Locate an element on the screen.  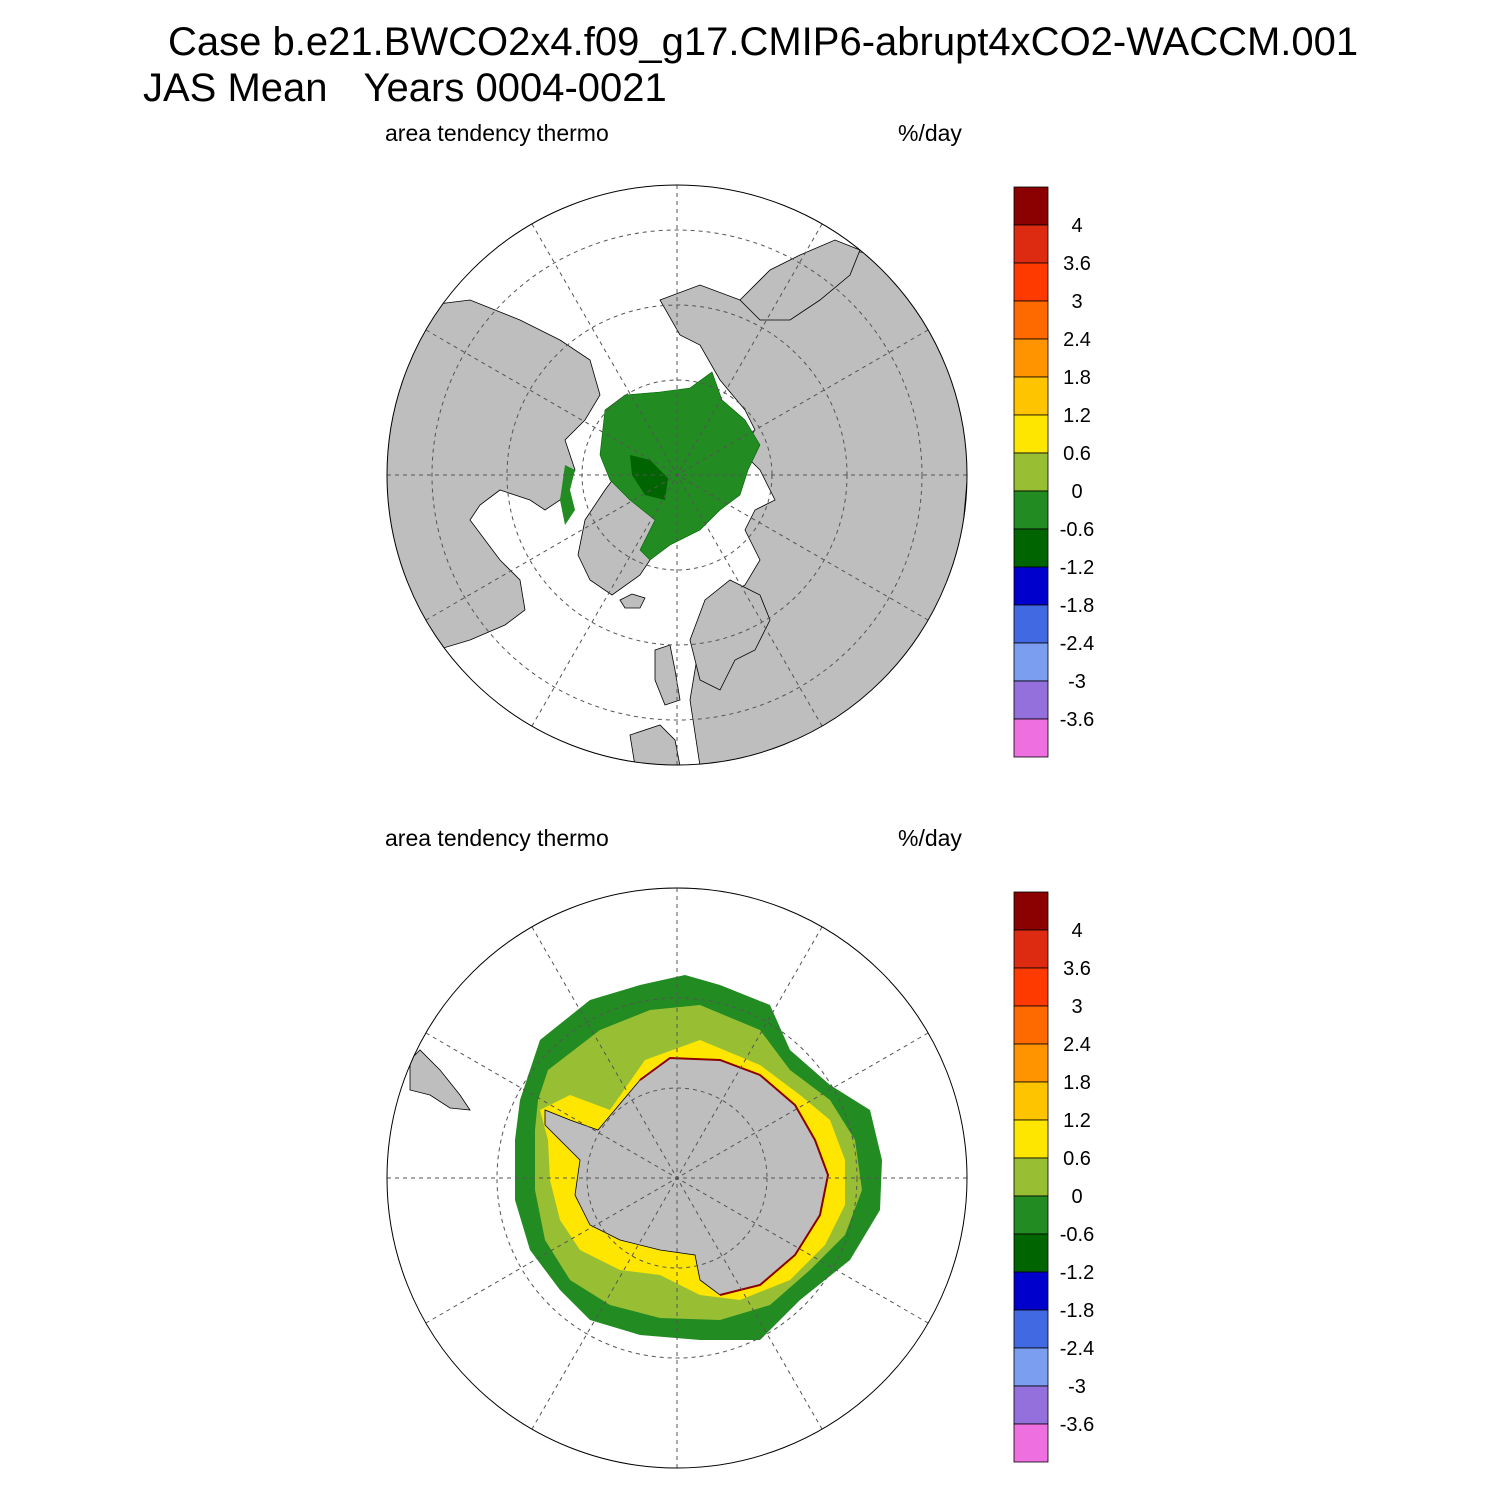
sh-colorbar-tick-label: 3.6 is located at coordinates (1077, 969).